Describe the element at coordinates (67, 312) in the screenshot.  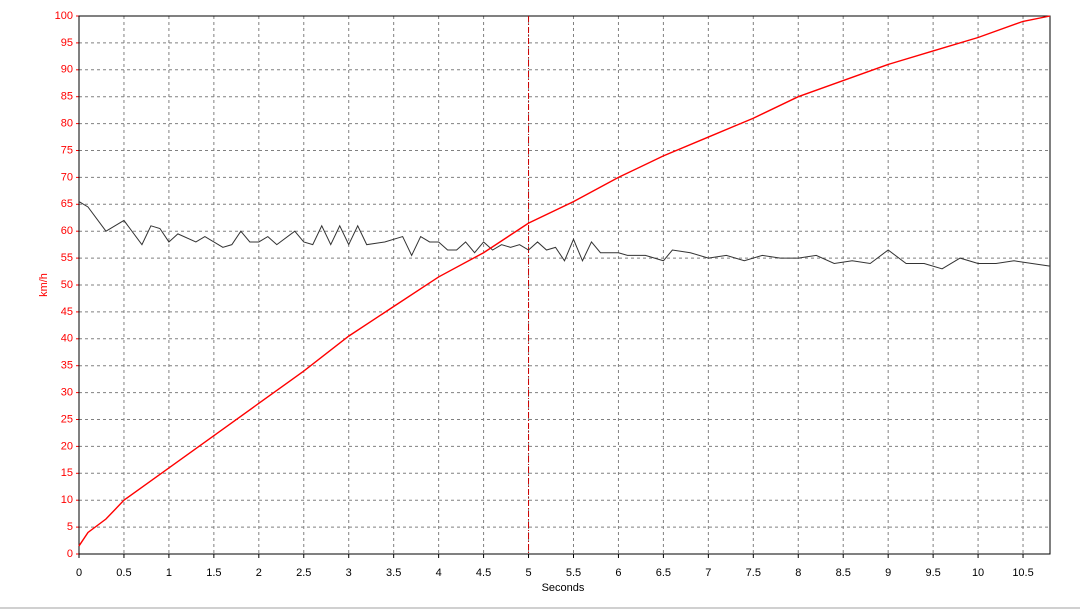
I see `y-tick-label: 45` at that location.